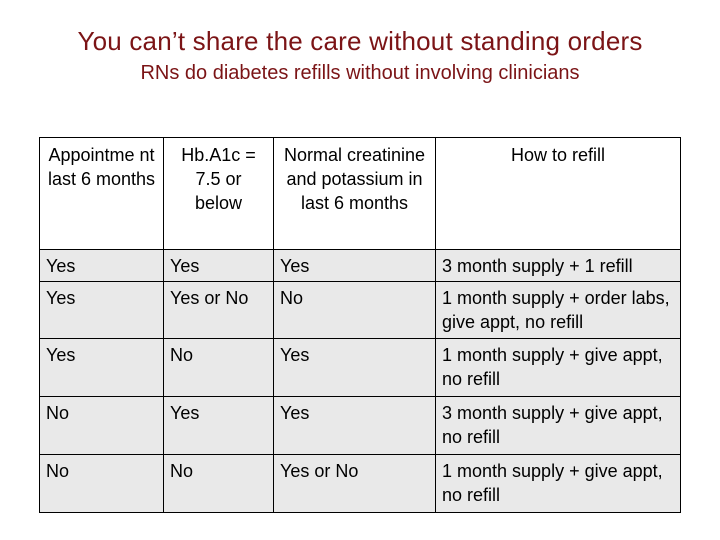 This screenshot has width=720, height=540. I want to click on header-hba1c: Hb.A1c = 7.5 or below, so click(218, 193).